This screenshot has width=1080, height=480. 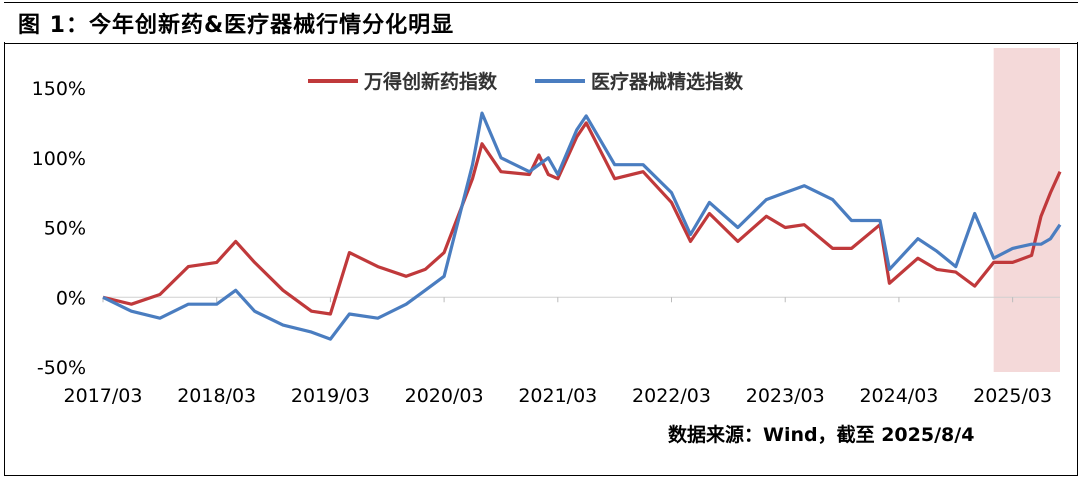 What do you see at coordinates (541, 23) in the screenshot?
I see `figure-title-bar: 图 1：今年创新药&医疗器械行情分化明显` at bounding box center [541, 23].